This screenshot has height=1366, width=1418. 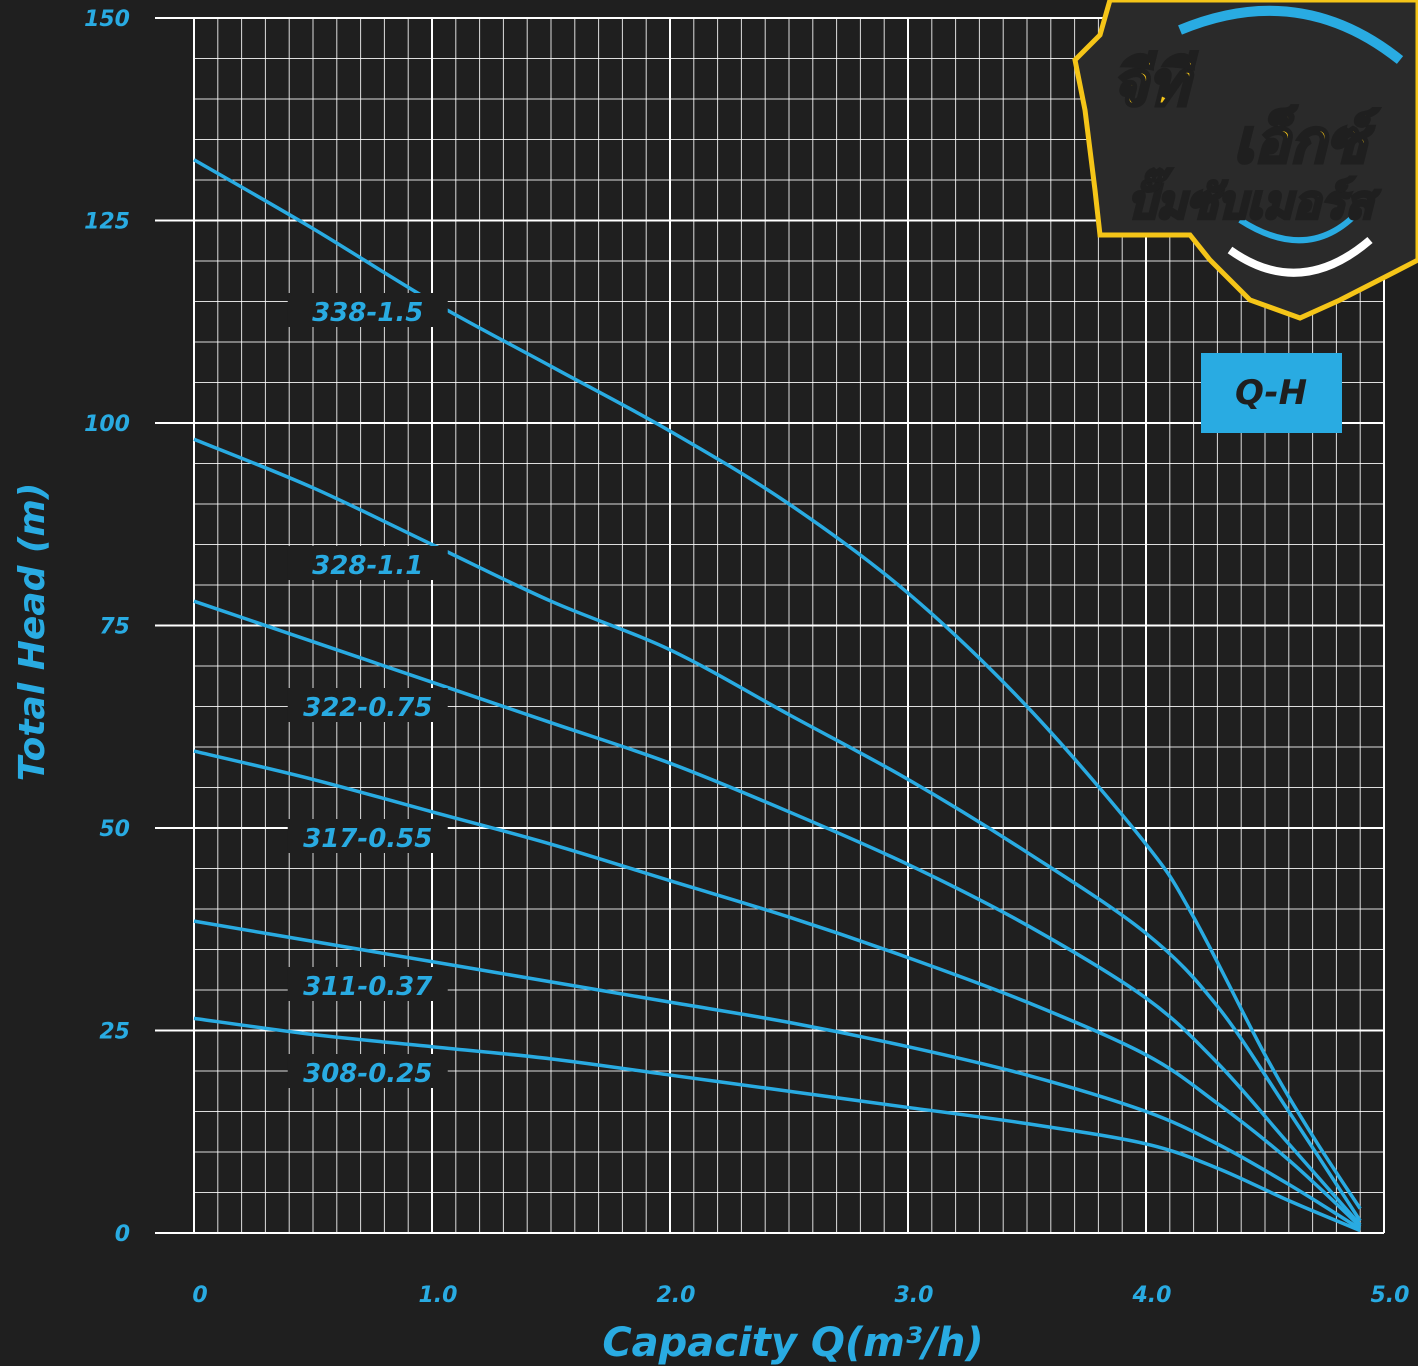 What do you see at coordinates (114, 1032) in the screenshot?
I see `y-tick-label: 25` at bounding box center [114, 1032].